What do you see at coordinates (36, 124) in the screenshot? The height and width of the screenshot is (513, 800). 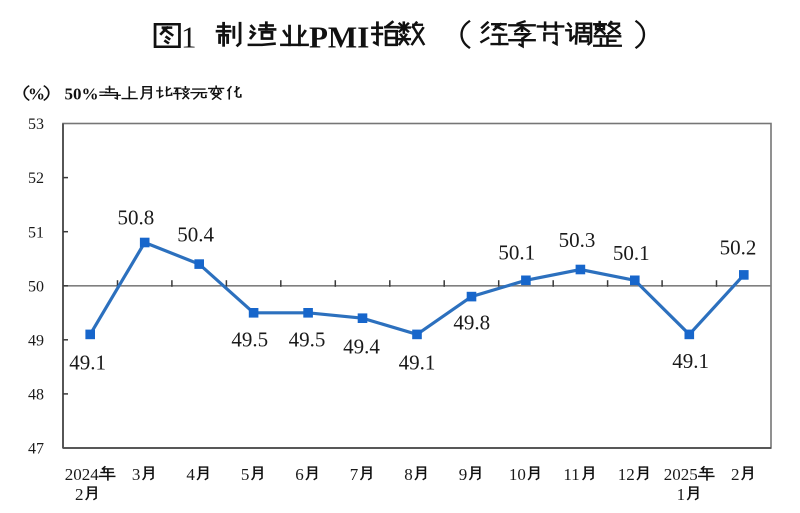 I see `svg-text: 53` at bounding box center [36, 124].